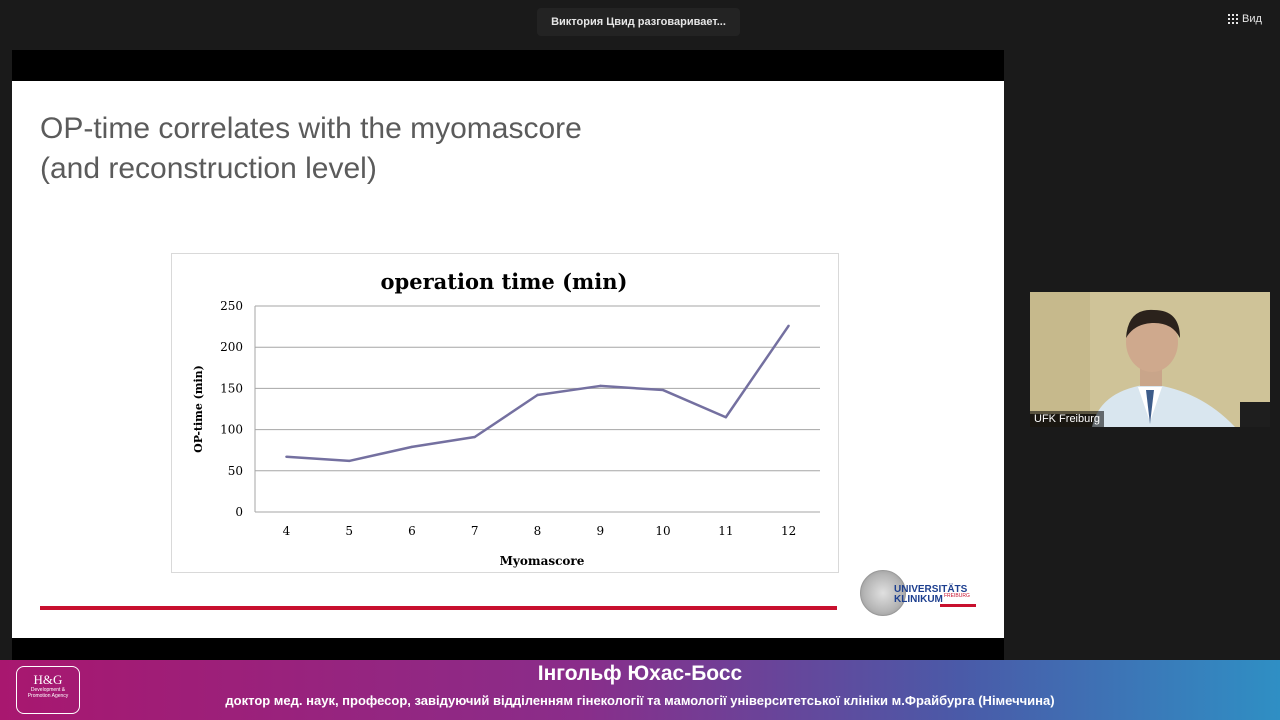  What do you see at coordinates (412, 531) in the screenshot?
I see `x-tick-label: 6` at bounding box center [412, 531].